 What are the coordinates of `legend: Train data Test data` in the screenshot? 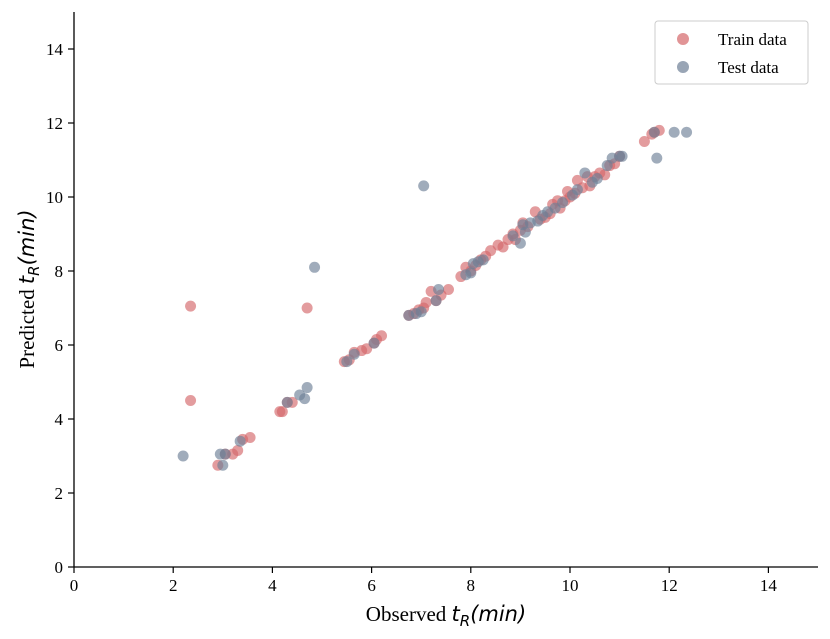 It's located at (731, 52).